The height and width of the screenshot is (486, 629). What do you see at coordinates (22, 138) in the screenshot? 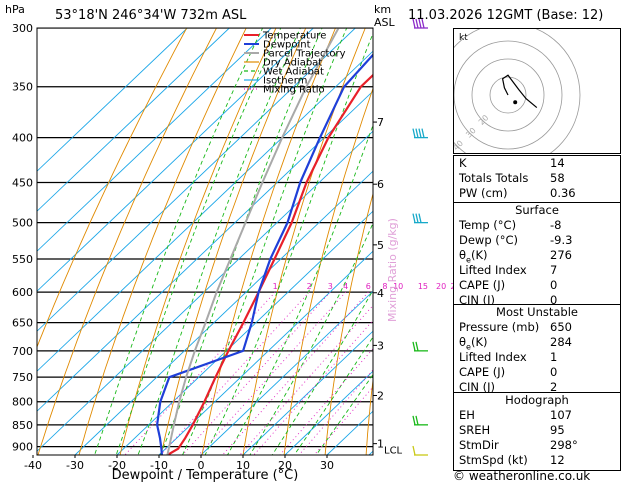
I see `pressure-tick-label: 400` at bounding box center [22, 138].